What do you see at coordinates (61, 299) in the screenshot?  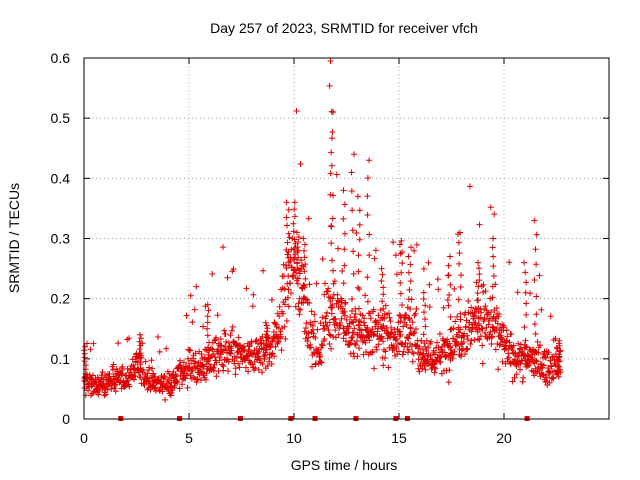 I see `y-tick-label: 0.2` at bounding box center [61, 299].